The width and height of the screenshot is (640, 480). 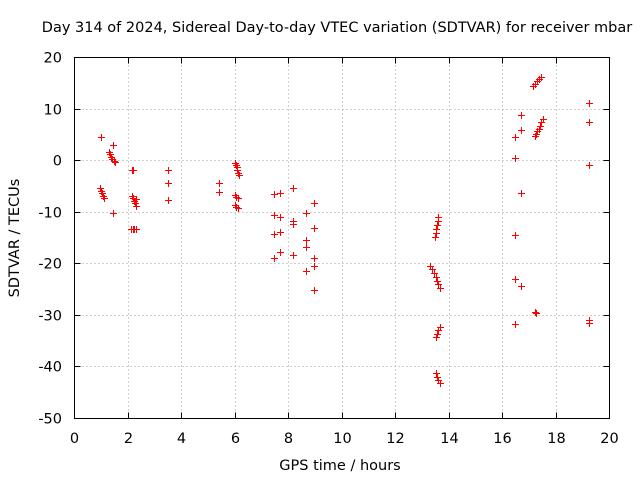 What do you see at coordinates (50, 265) in the screenshot?
I see `y-tick-label: -20` at bounding box center [50, 265].